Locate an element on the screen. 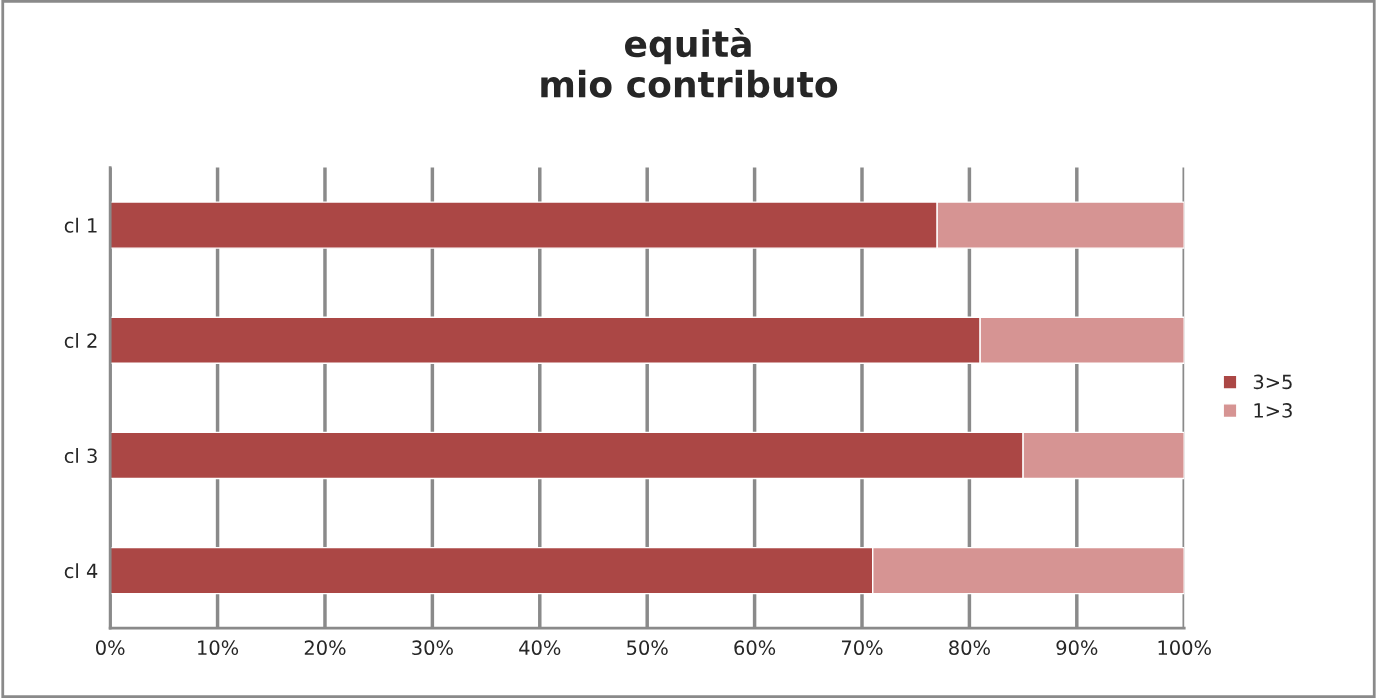 Image resolution: width=1377 pixels, height=698 pixels. y-tick-label: cl 3 is located at coordinates (80, 456).